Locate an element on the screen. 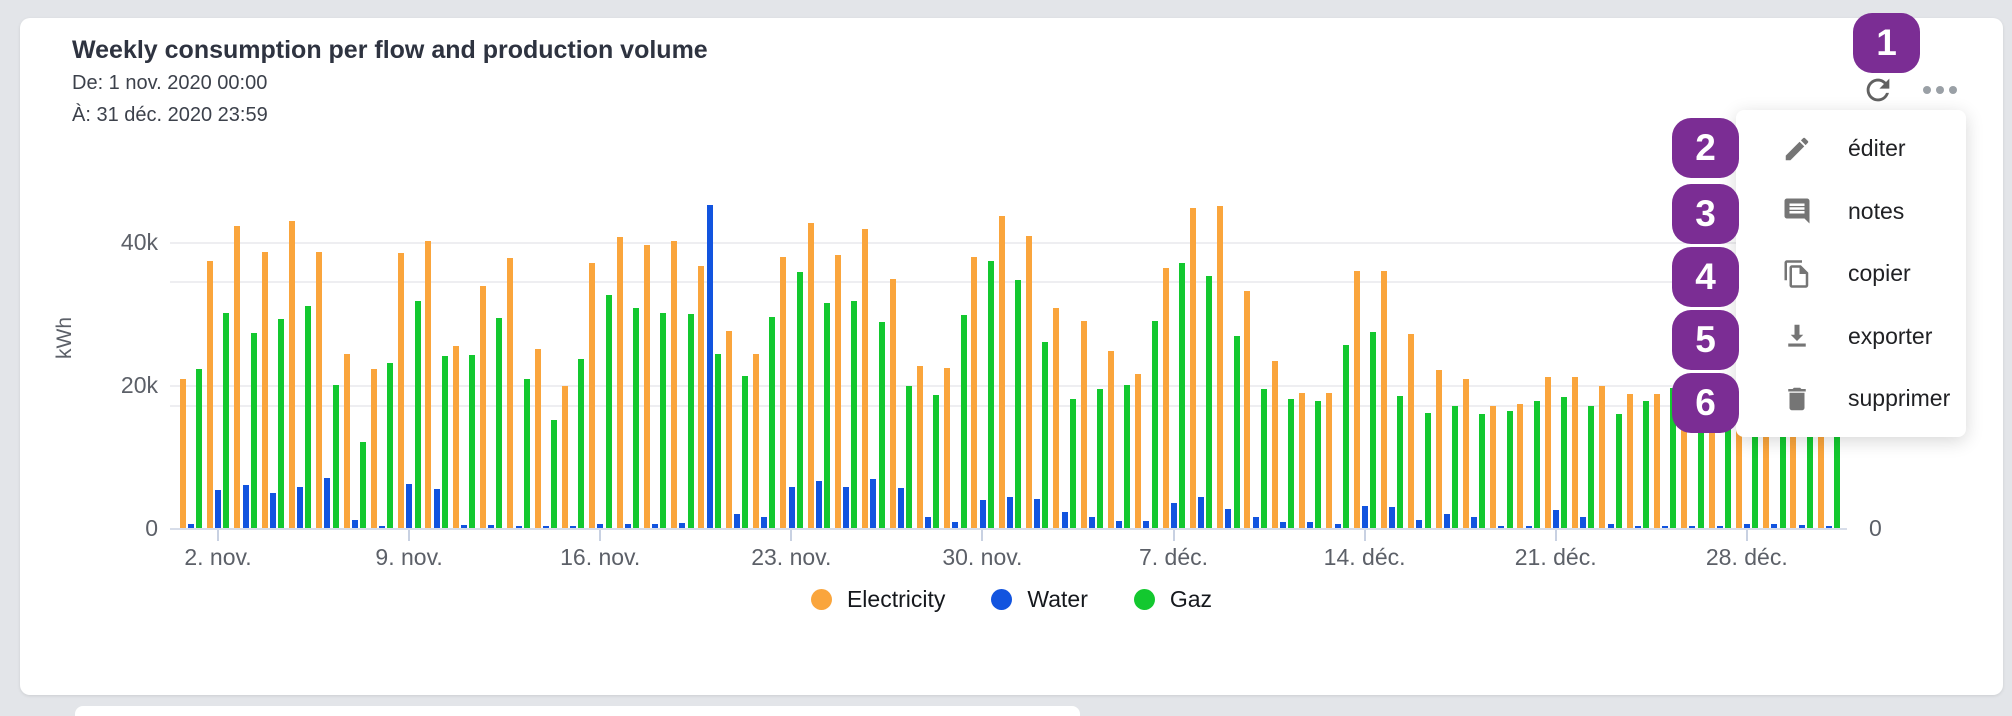 Image resolution: width=2012 pixels, height=716 pixels. menu-item-export: exporter is located at coordinates (1851, 336).